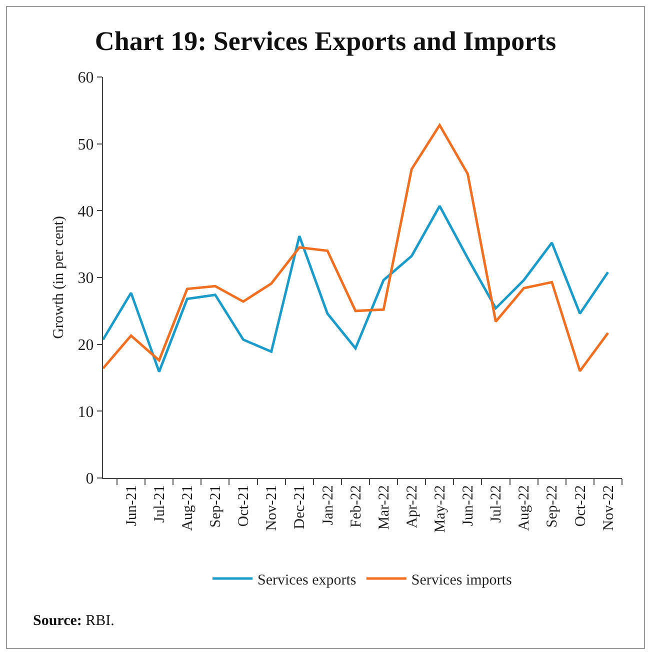 The width and height of the screenshot is (653, 657). Describe the element at coordinates (307, 580) in the screenshot. I see `legend-label: Services exports` at that location.